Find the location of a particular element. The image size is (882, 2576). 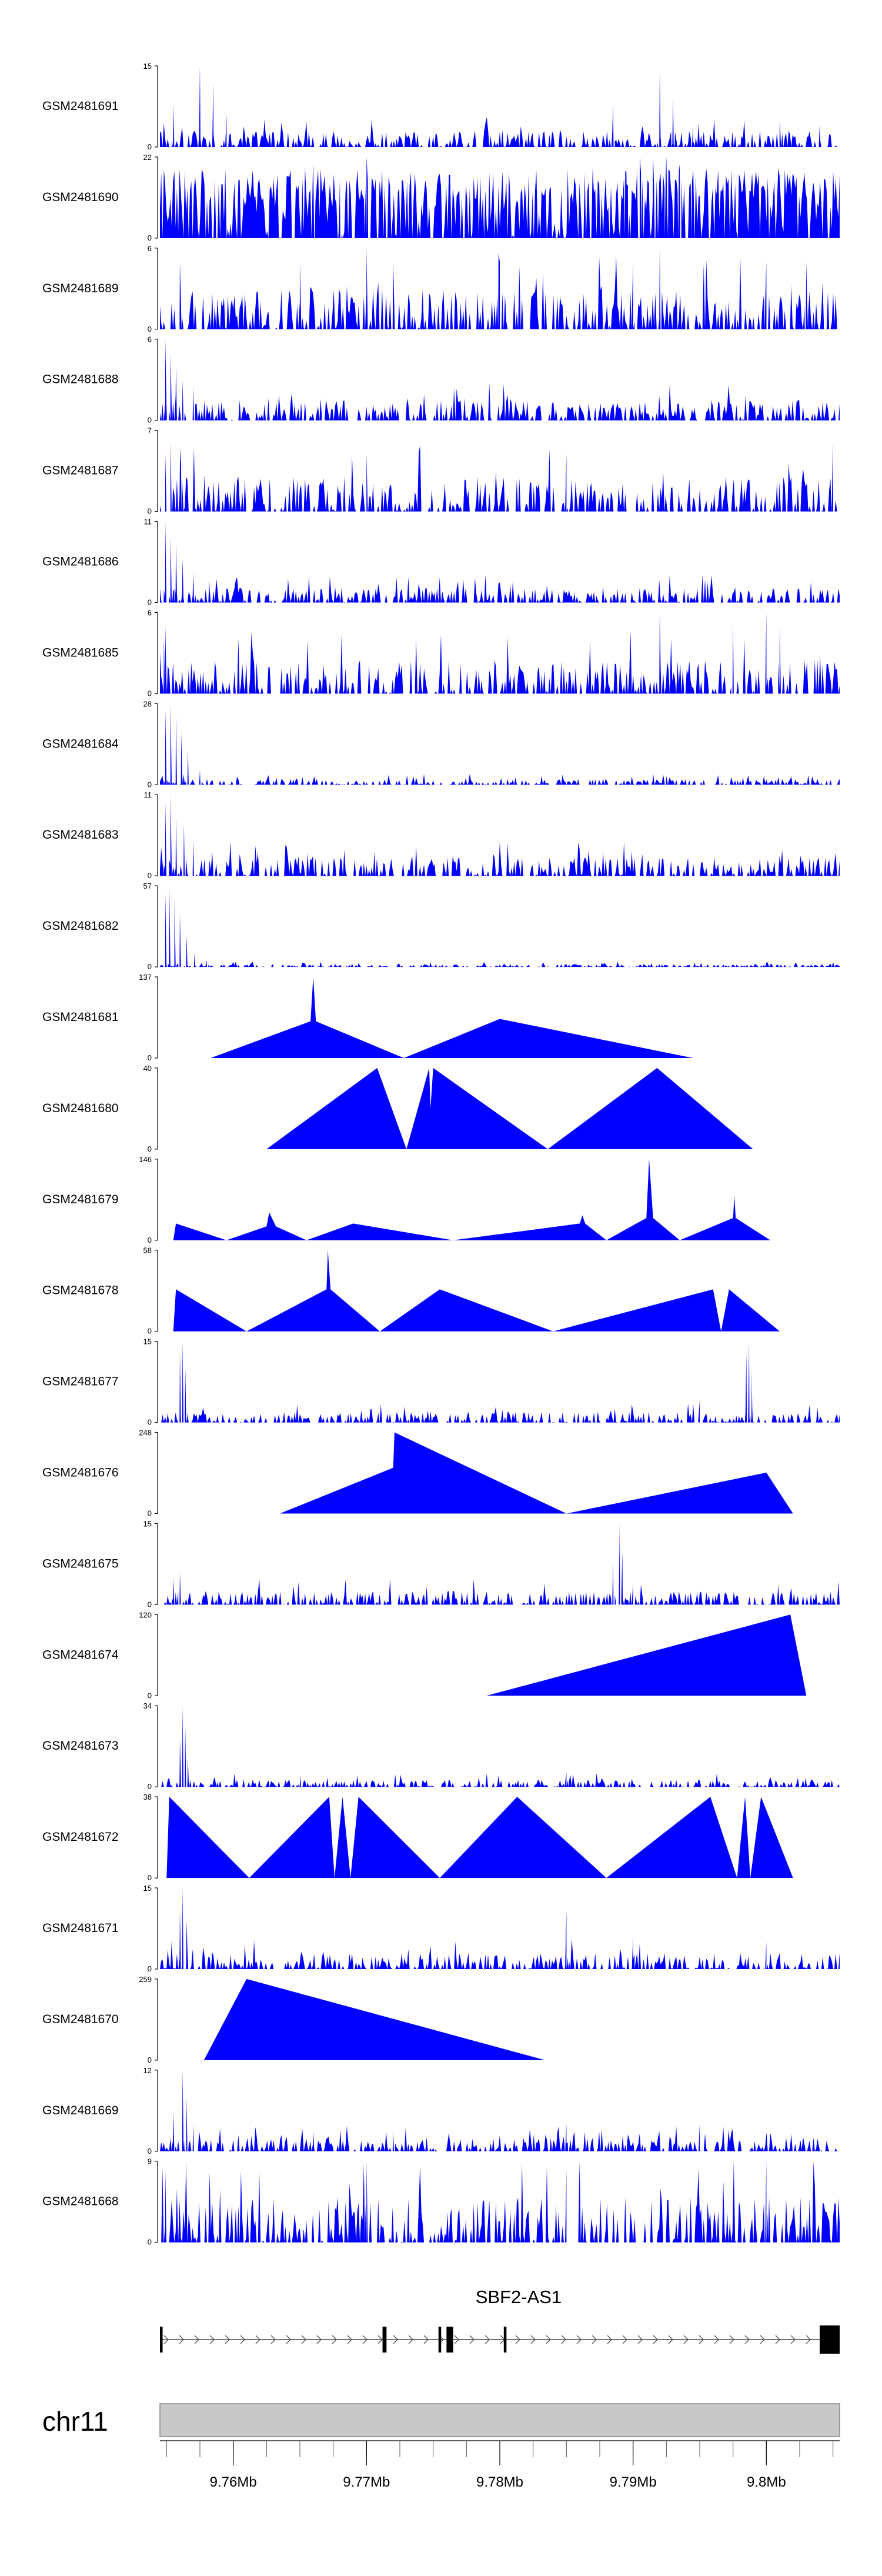

track-label: GSM2481670 is located at coordinates (80, 2019).